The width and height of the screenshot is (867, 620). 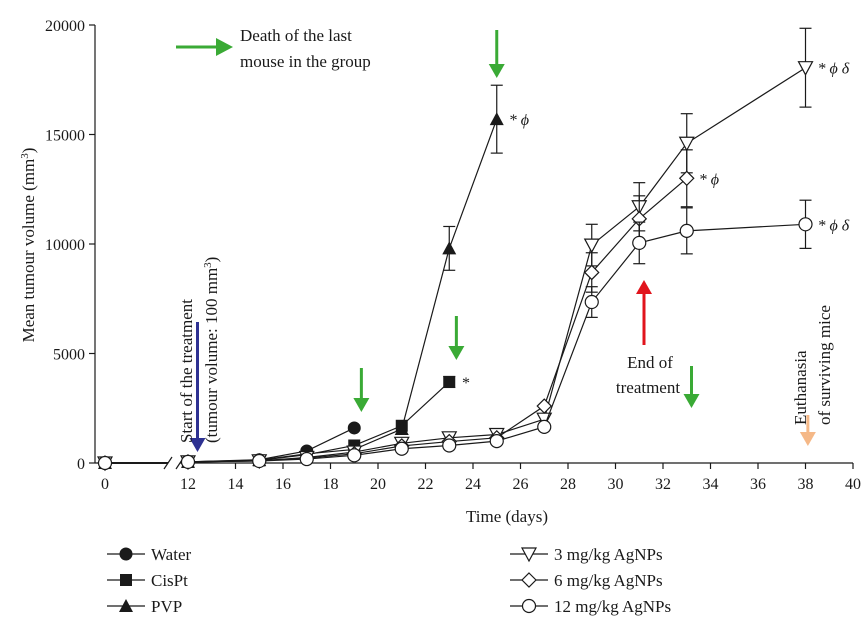 What do you see at coordinates (105, 484) in the screenshot?
I see `x-tick-label: 0` at bounding box center [105, 484].